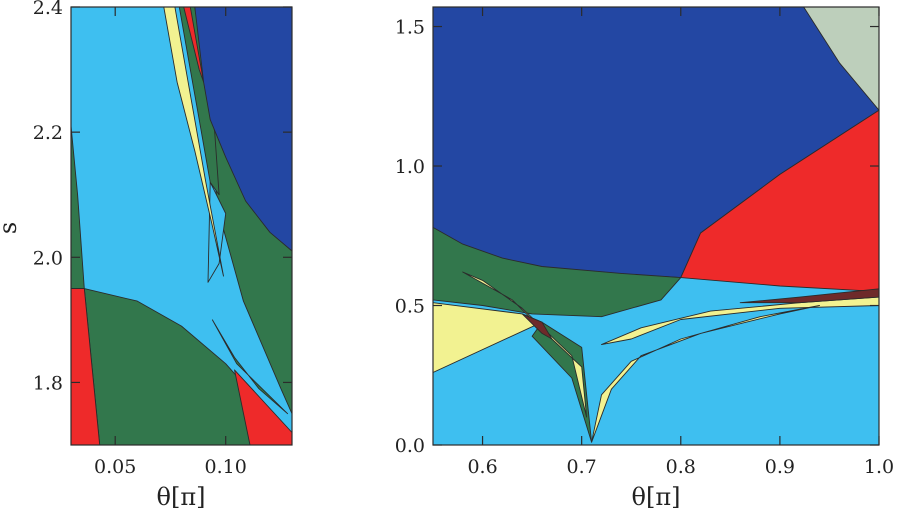  I want to click on right-x-tick-label: 1.0, so click(879, 467).